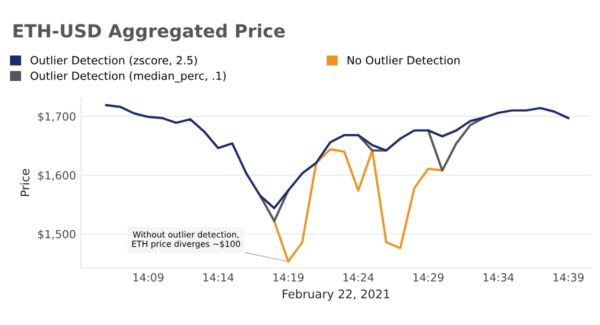  Describe the element at coordinates (57, 235) in the screenshot. I see `y-tick-label: $1,500` at that location.